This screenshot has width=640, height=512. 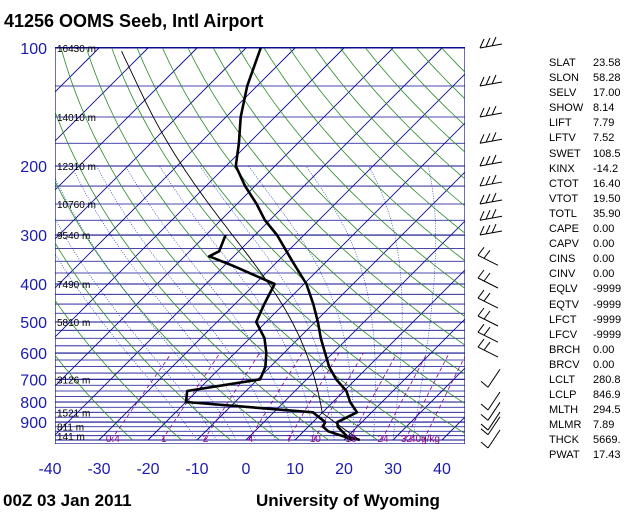 I want to click on index-value: 280.8, so click(x=607, y=379).